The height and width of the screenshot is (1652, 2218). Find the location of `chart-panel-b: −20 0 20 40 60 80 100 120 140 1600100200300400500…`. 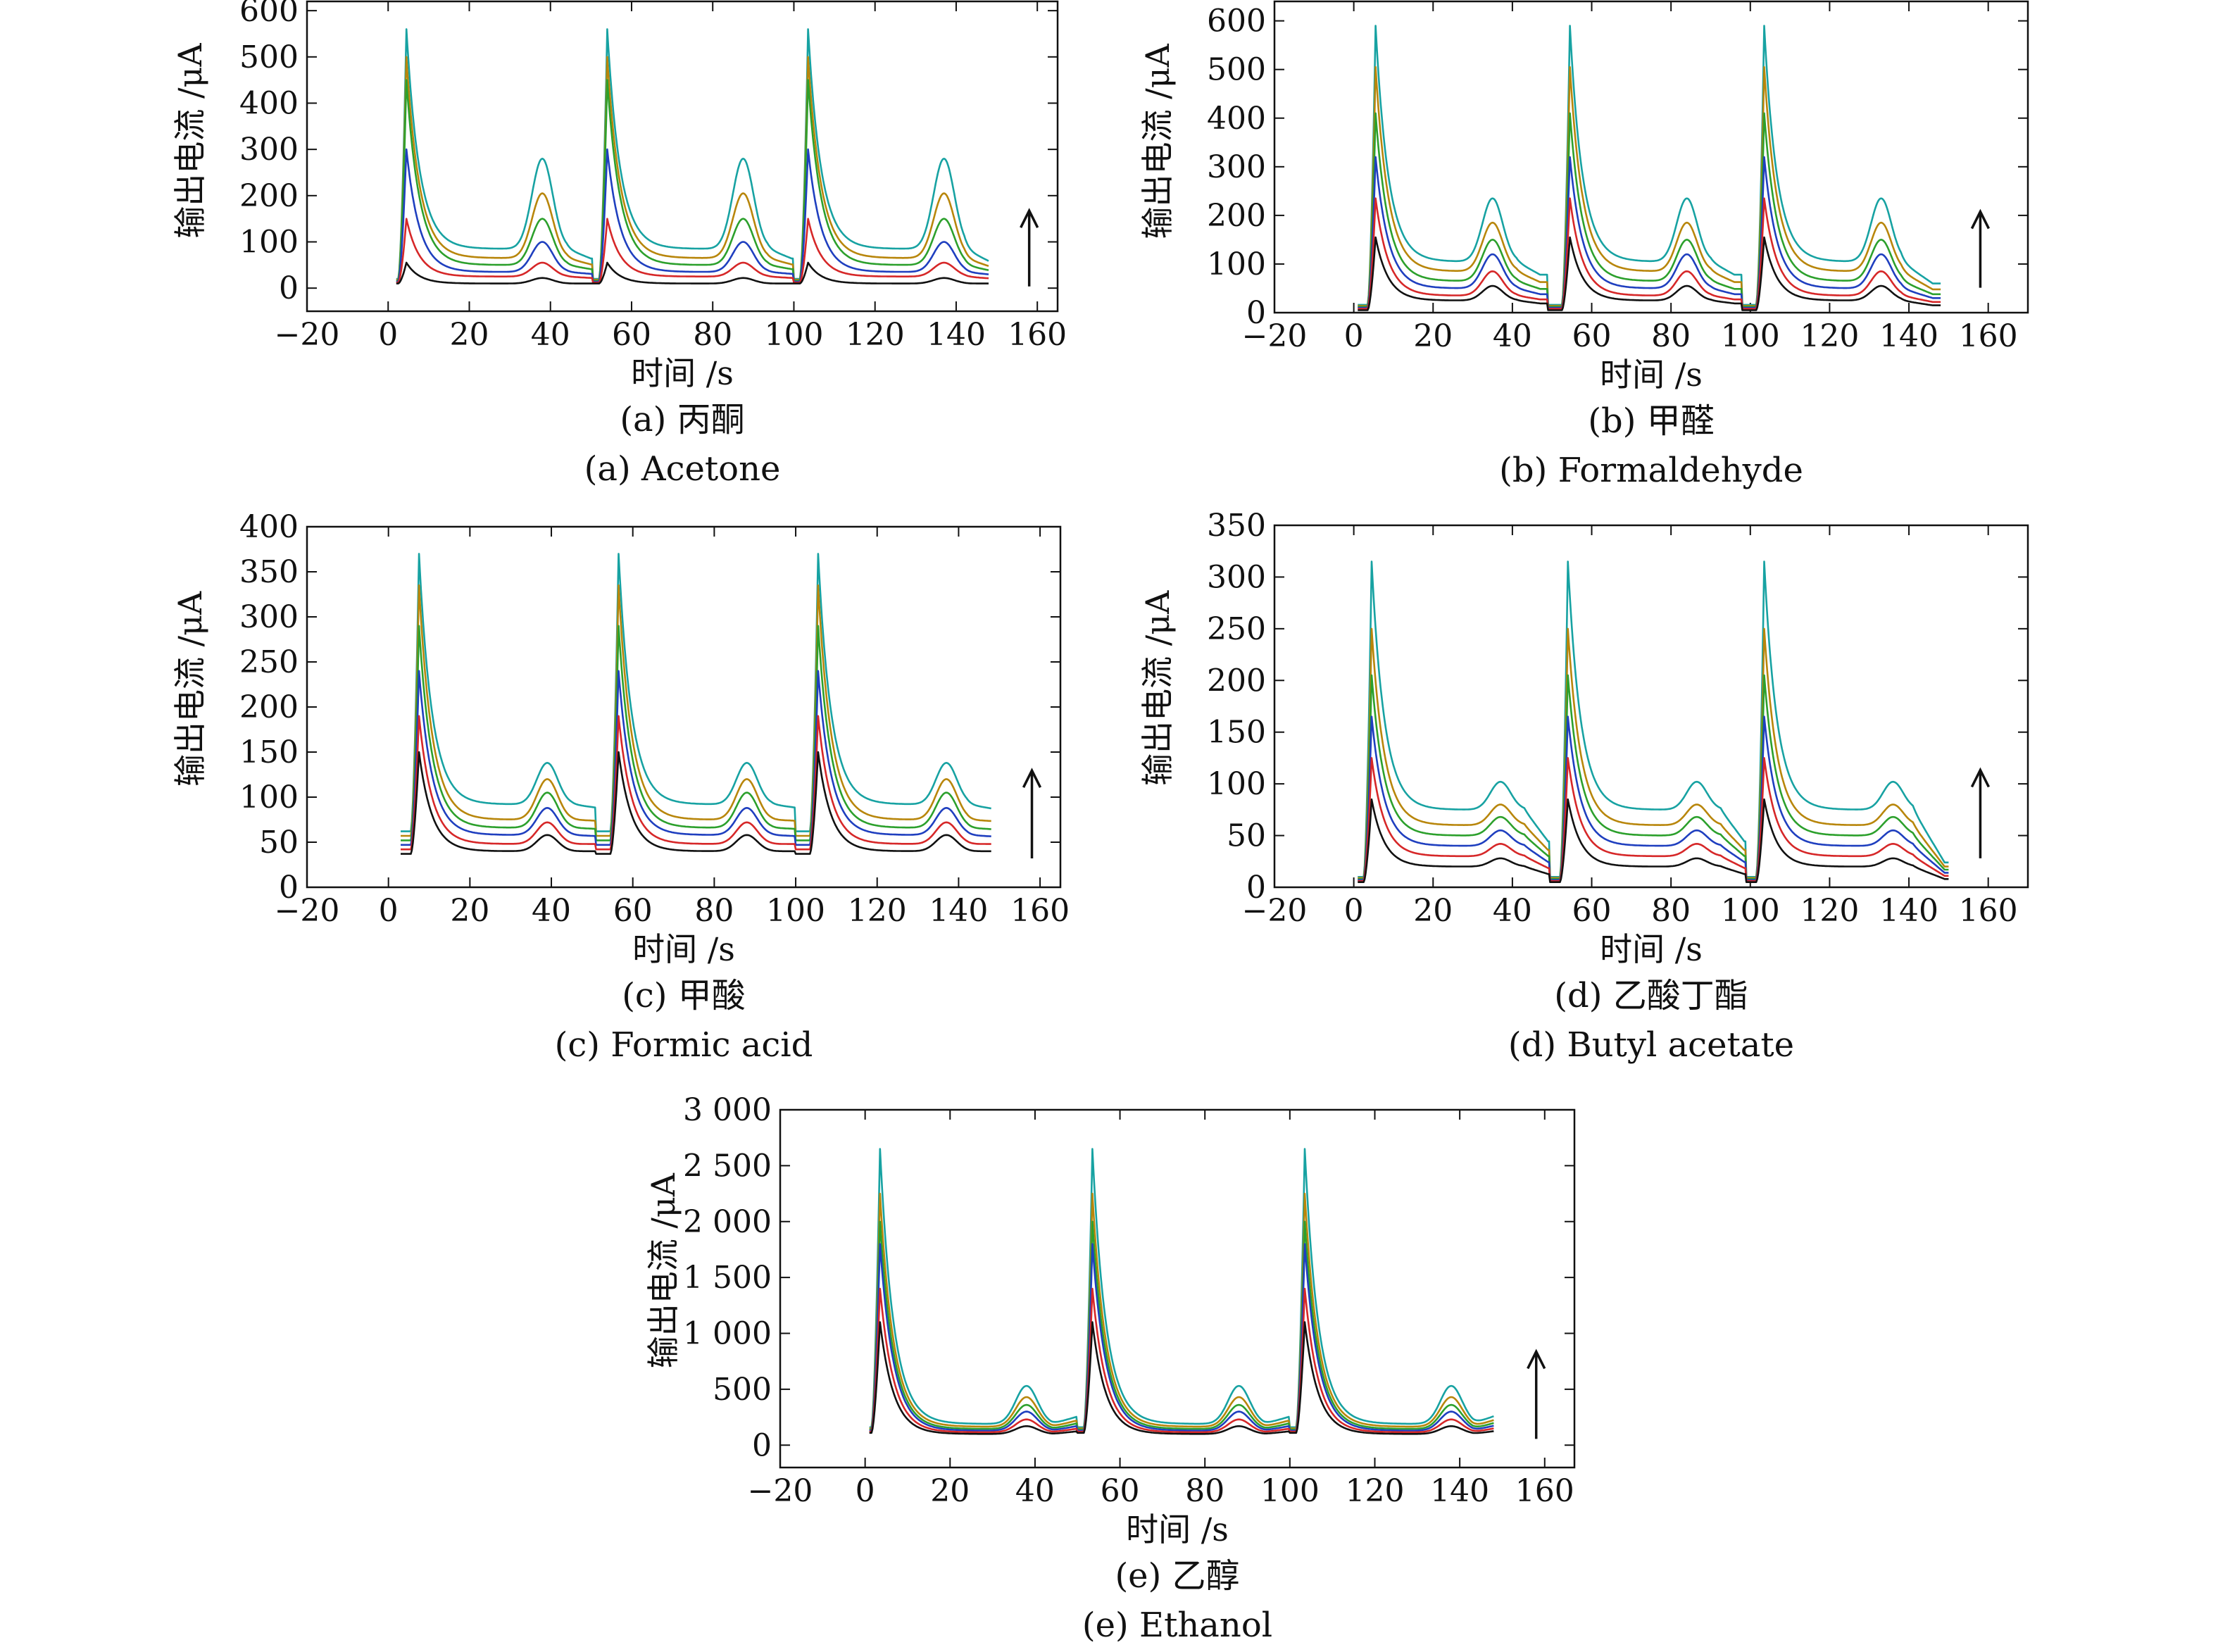

chart-panel-b: −20 0 20 40 60 80 100 120 140 1600100200300400500… is located at coordinates (1584, 245).